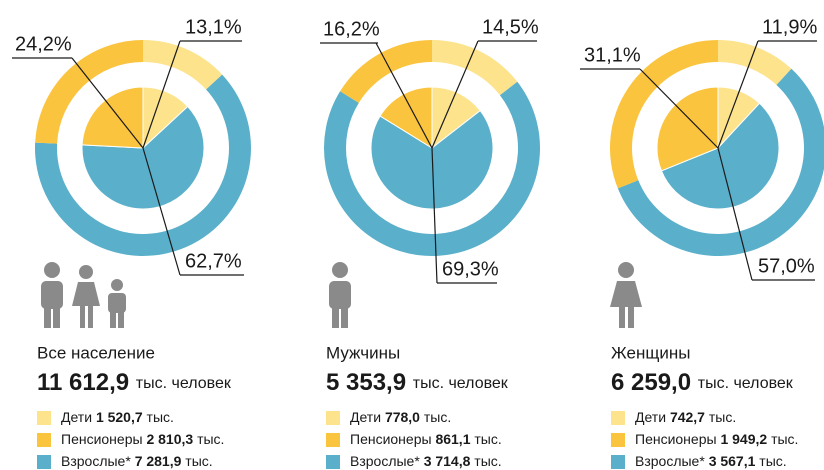 This screenshot has width=824, height=470. I want to click on legend-entry: Взрослые* 3 567,1 тыс., so click(711, 461).